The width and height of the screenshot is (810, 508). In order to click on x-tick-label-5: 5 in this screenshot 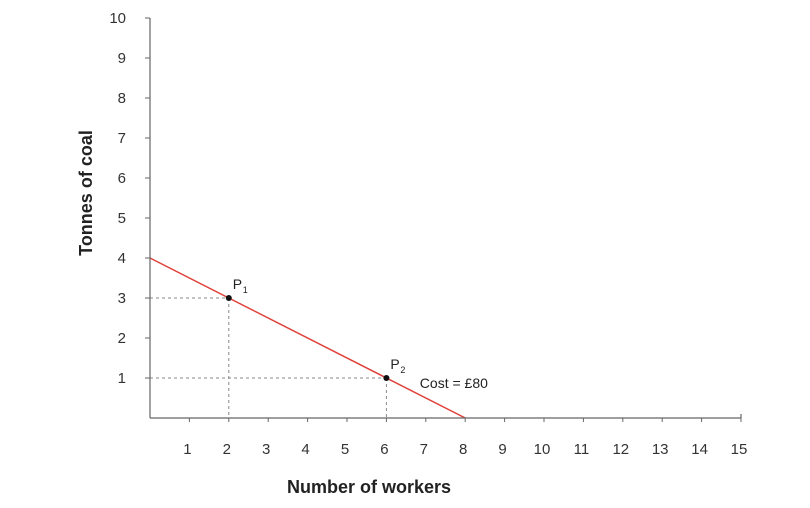, I will do `click(345, 449)`.